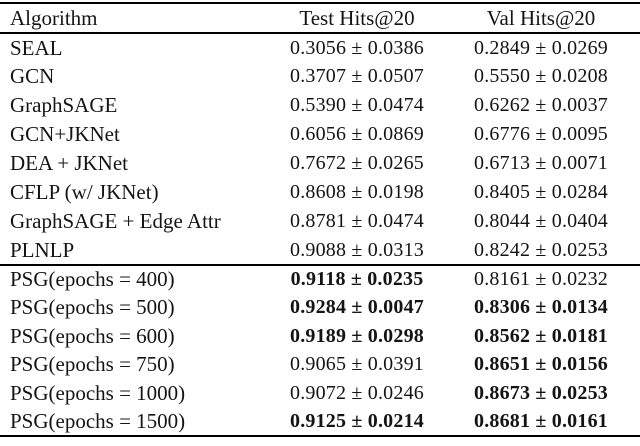 The image size is (640, 446). What do you see at coordinates (357, 105) in the screenshot?
I see `test-hits-cell: 0.5390 ± 0.0474` at bounding box center [357, 105].